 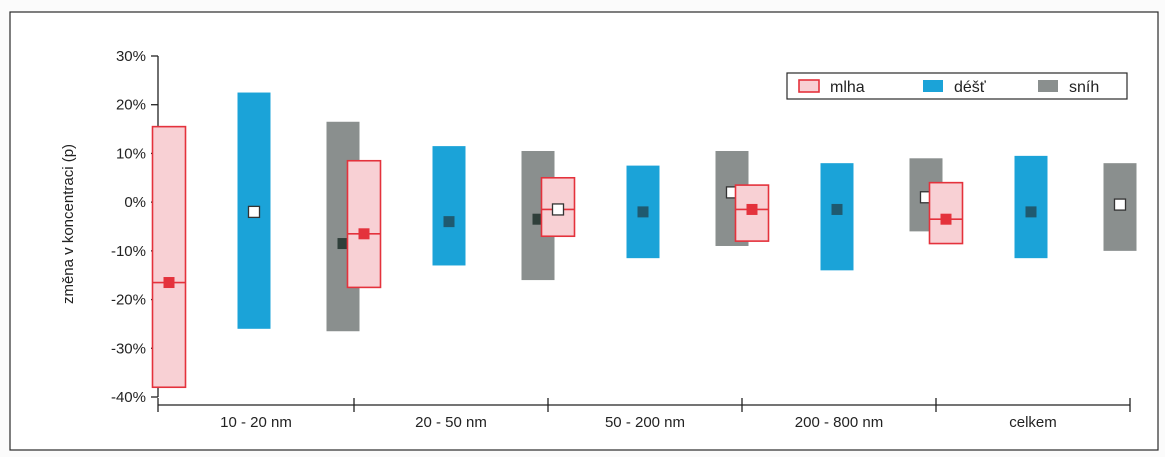 I want to click on legend-box, so click(x=957, y=86).